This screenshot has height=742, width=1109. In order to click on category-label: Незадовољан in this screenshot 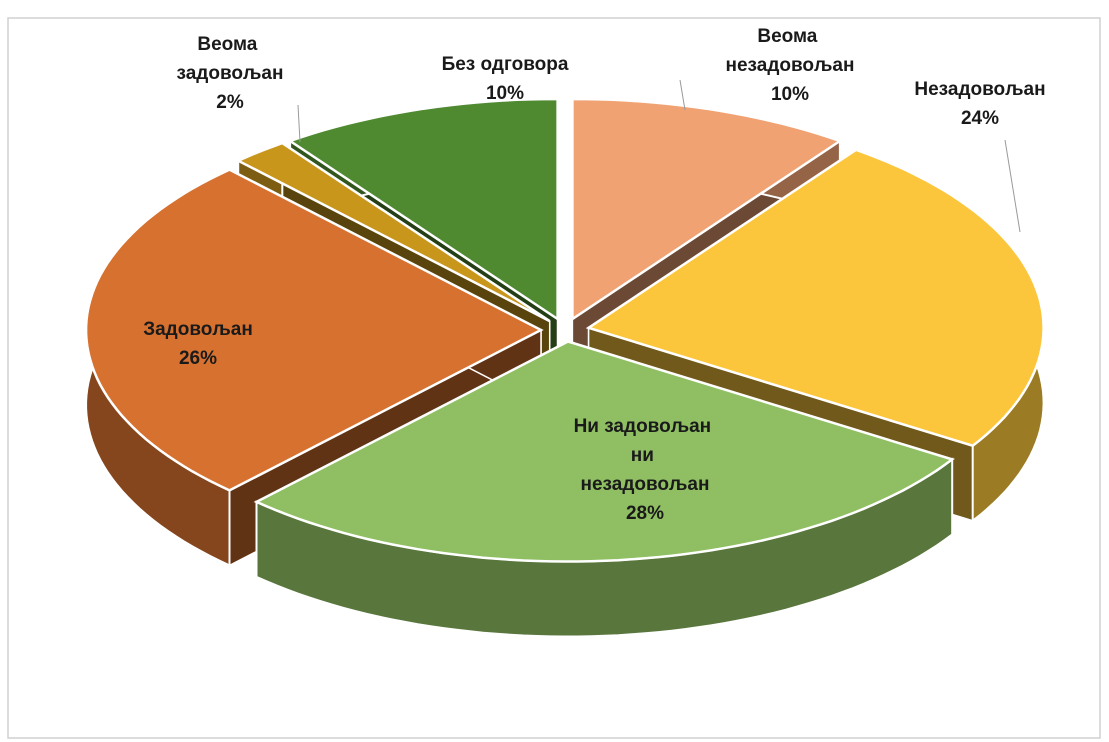, I will do `click(979, 89)`.